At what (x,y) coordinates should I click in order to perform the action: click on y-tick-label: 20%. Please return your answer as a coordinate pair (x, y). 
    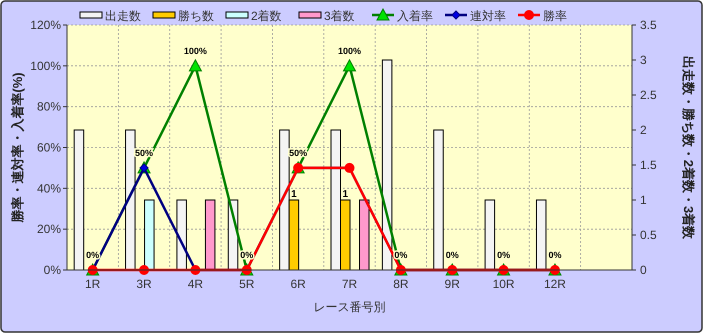
    Looking at the image, I should click on (49, 229).